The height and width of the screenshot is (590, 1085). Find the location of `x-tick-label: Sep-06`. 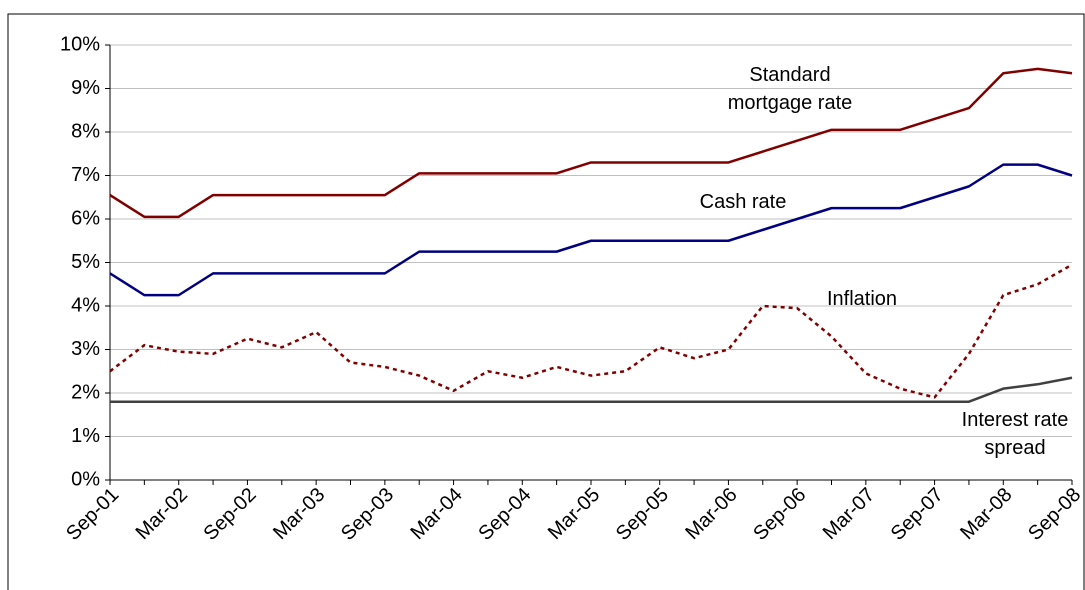

x-tick-label: Sep-06 is located at coordinates (779, 514).